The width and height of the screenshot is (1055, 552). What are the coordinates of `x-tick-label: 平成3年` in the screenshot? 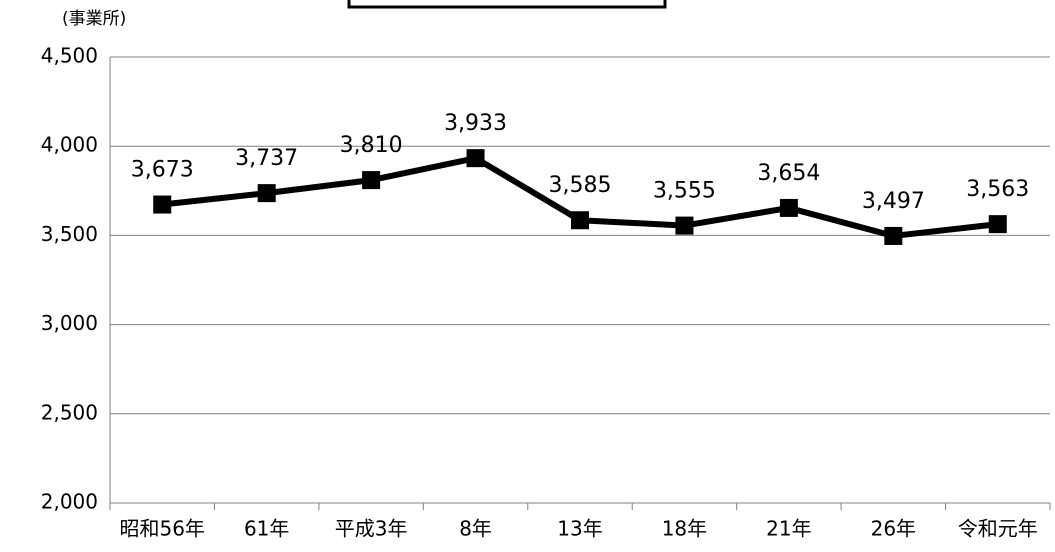 It's located at (371, 529).